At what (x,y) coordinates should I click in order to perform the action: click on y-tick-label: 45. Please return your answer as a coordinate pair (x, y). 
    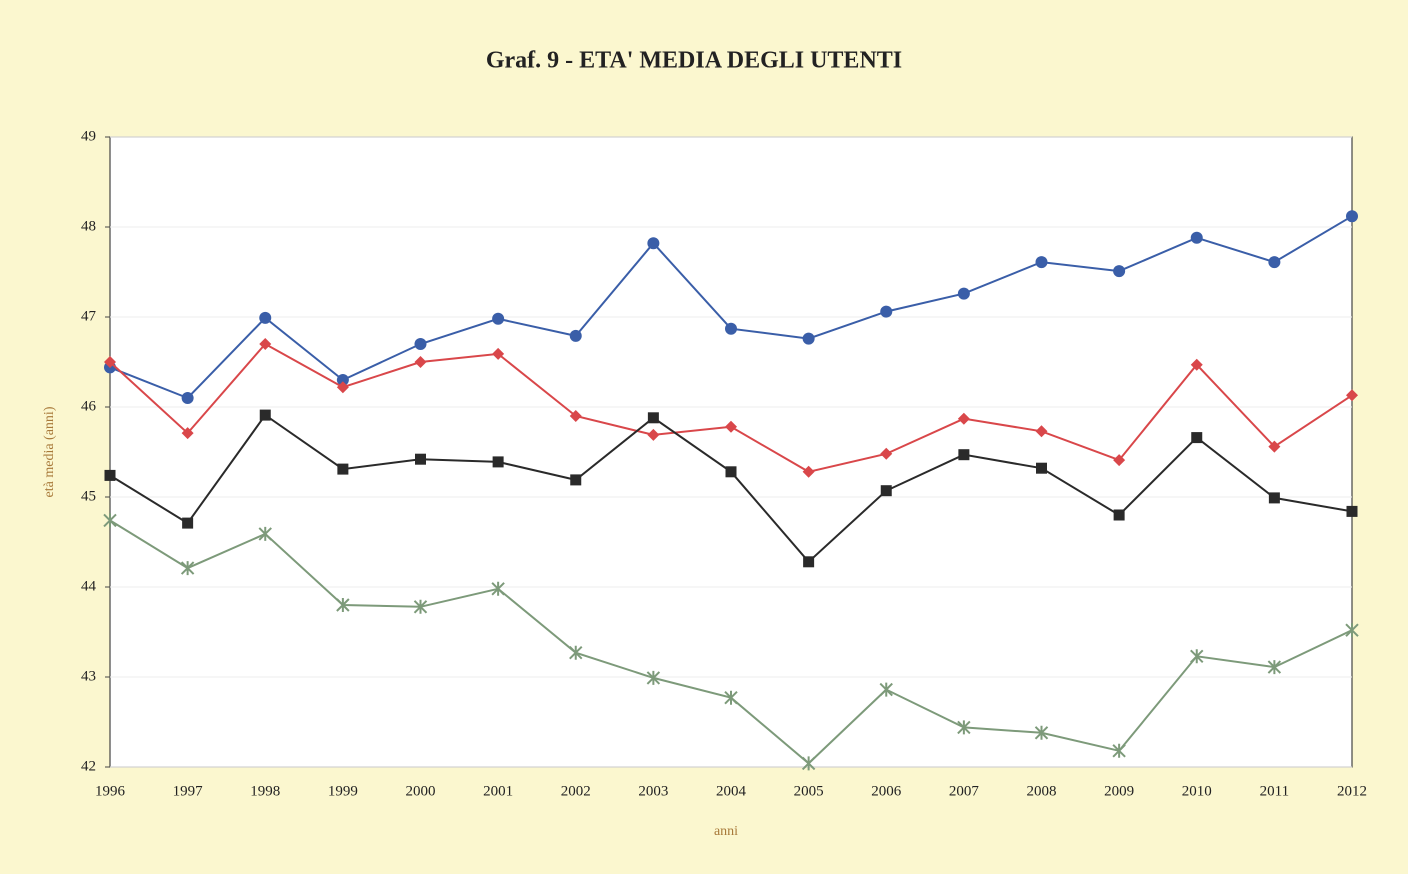
    Looking at the image, I should click on (88, 496).